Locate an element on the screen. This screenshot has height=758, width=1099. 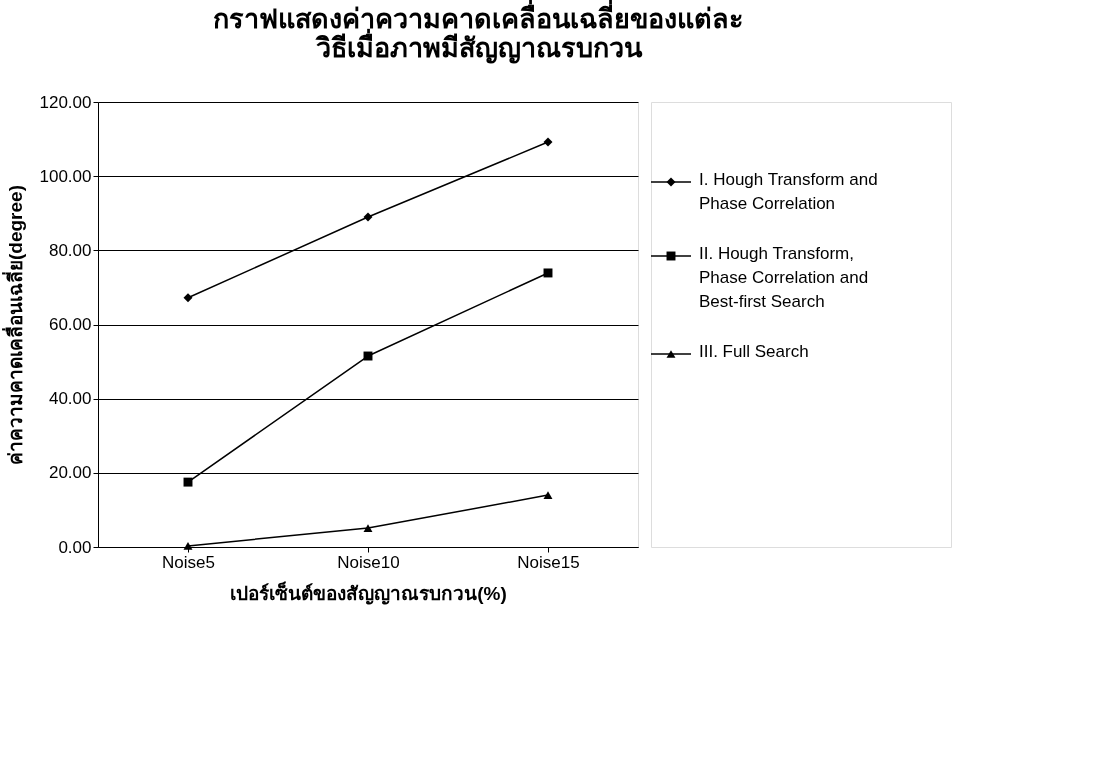
y-tick-label: 80.00 is located at coordinates (70, 250).